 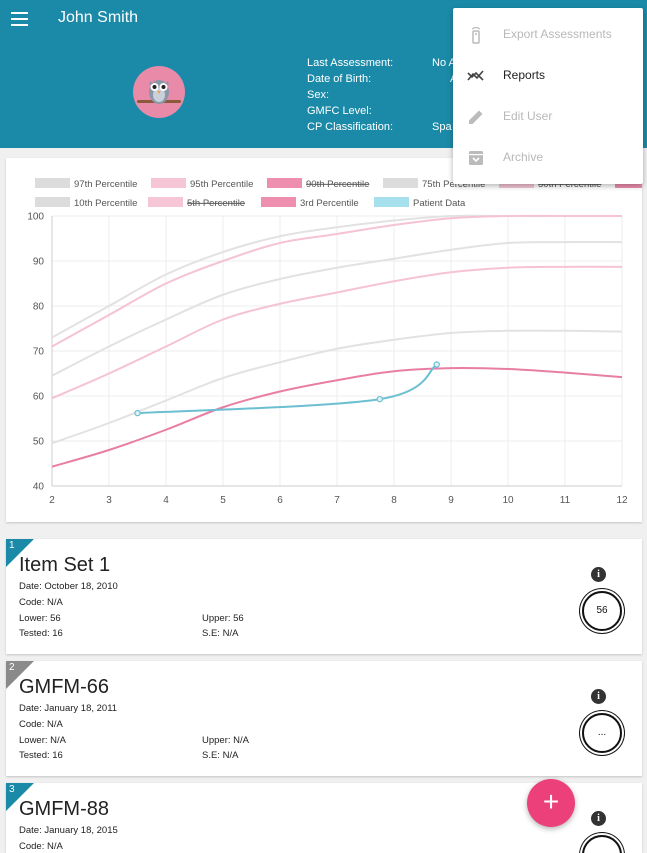 I want to click on item-number: 3, so click(x=12, y=789).